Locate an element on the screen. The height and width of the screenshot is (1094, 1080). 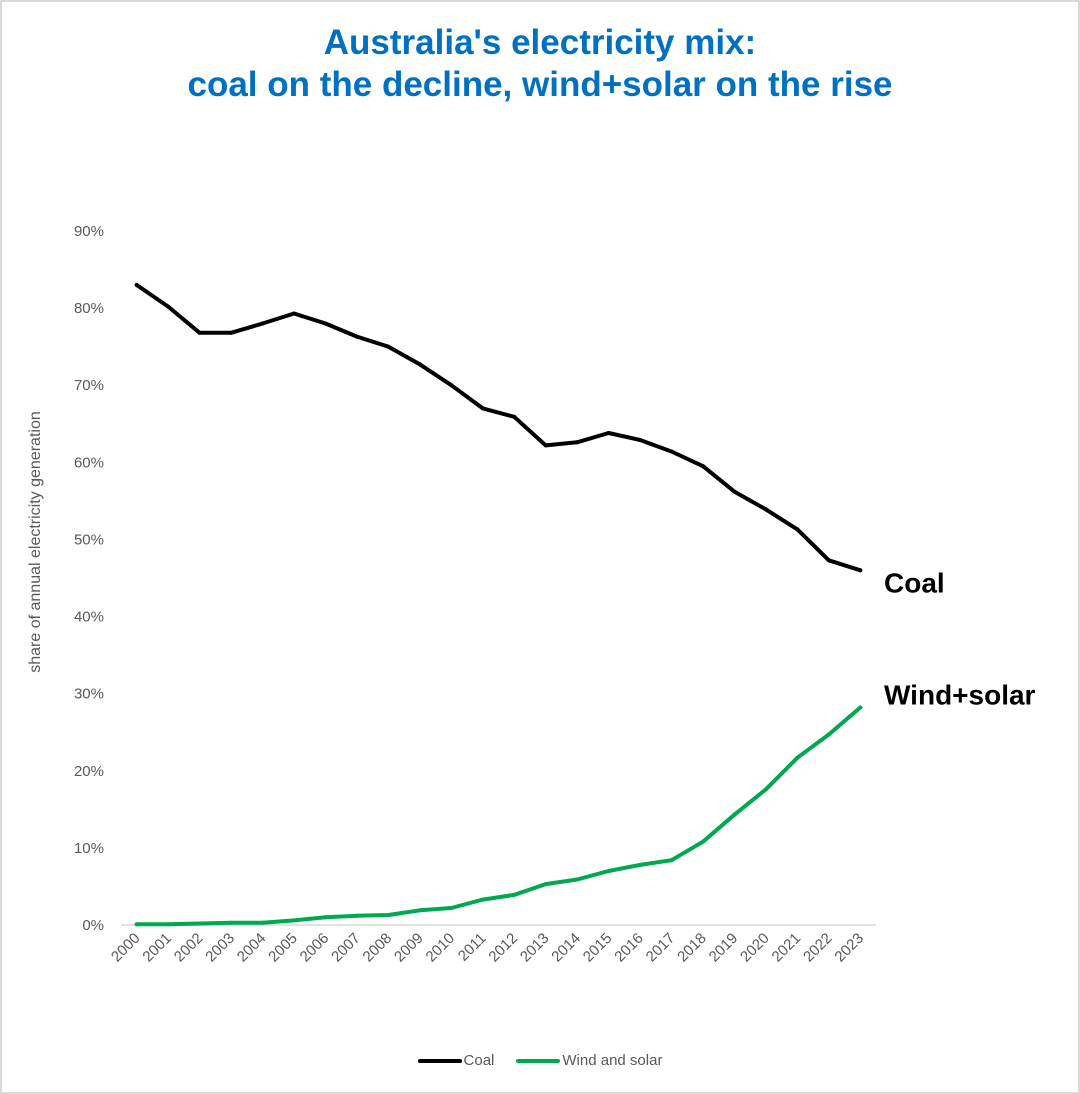
y-tick-label: 90% is located at coordinates (89, 231).